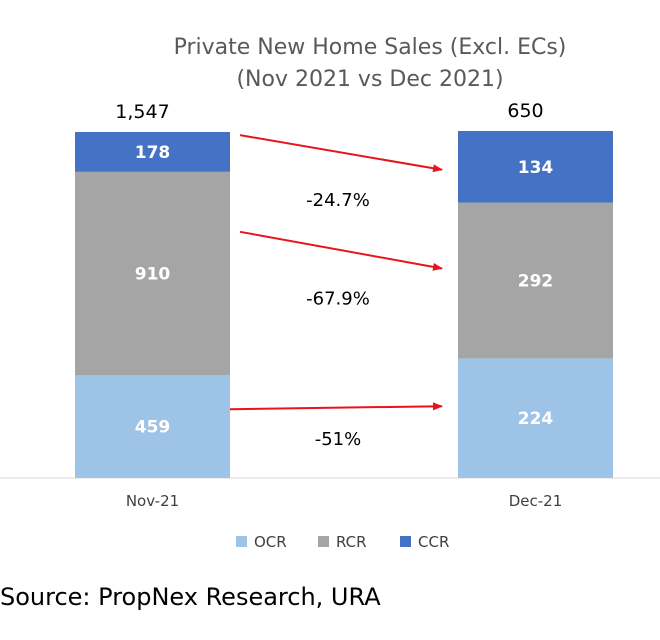  What do you see at coordinates (338, 439) in the screenshot?
I see `change-label-ocr: -51%` at bounding box center [338, 439].